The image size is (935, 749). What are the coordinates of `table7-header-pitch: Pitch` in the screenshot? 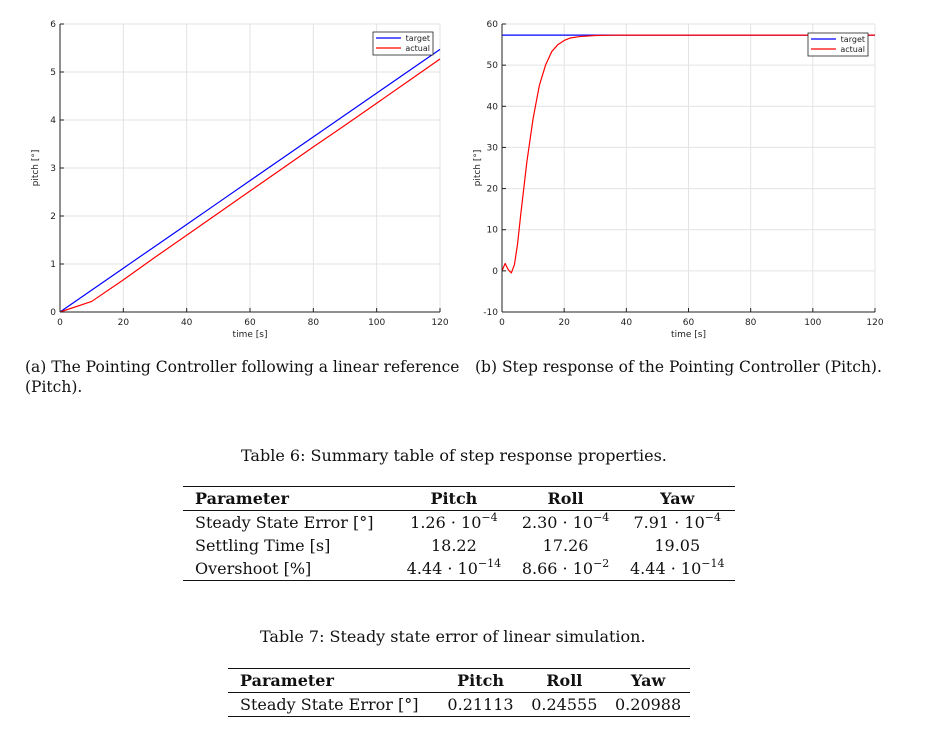 It's located at (480, 680).